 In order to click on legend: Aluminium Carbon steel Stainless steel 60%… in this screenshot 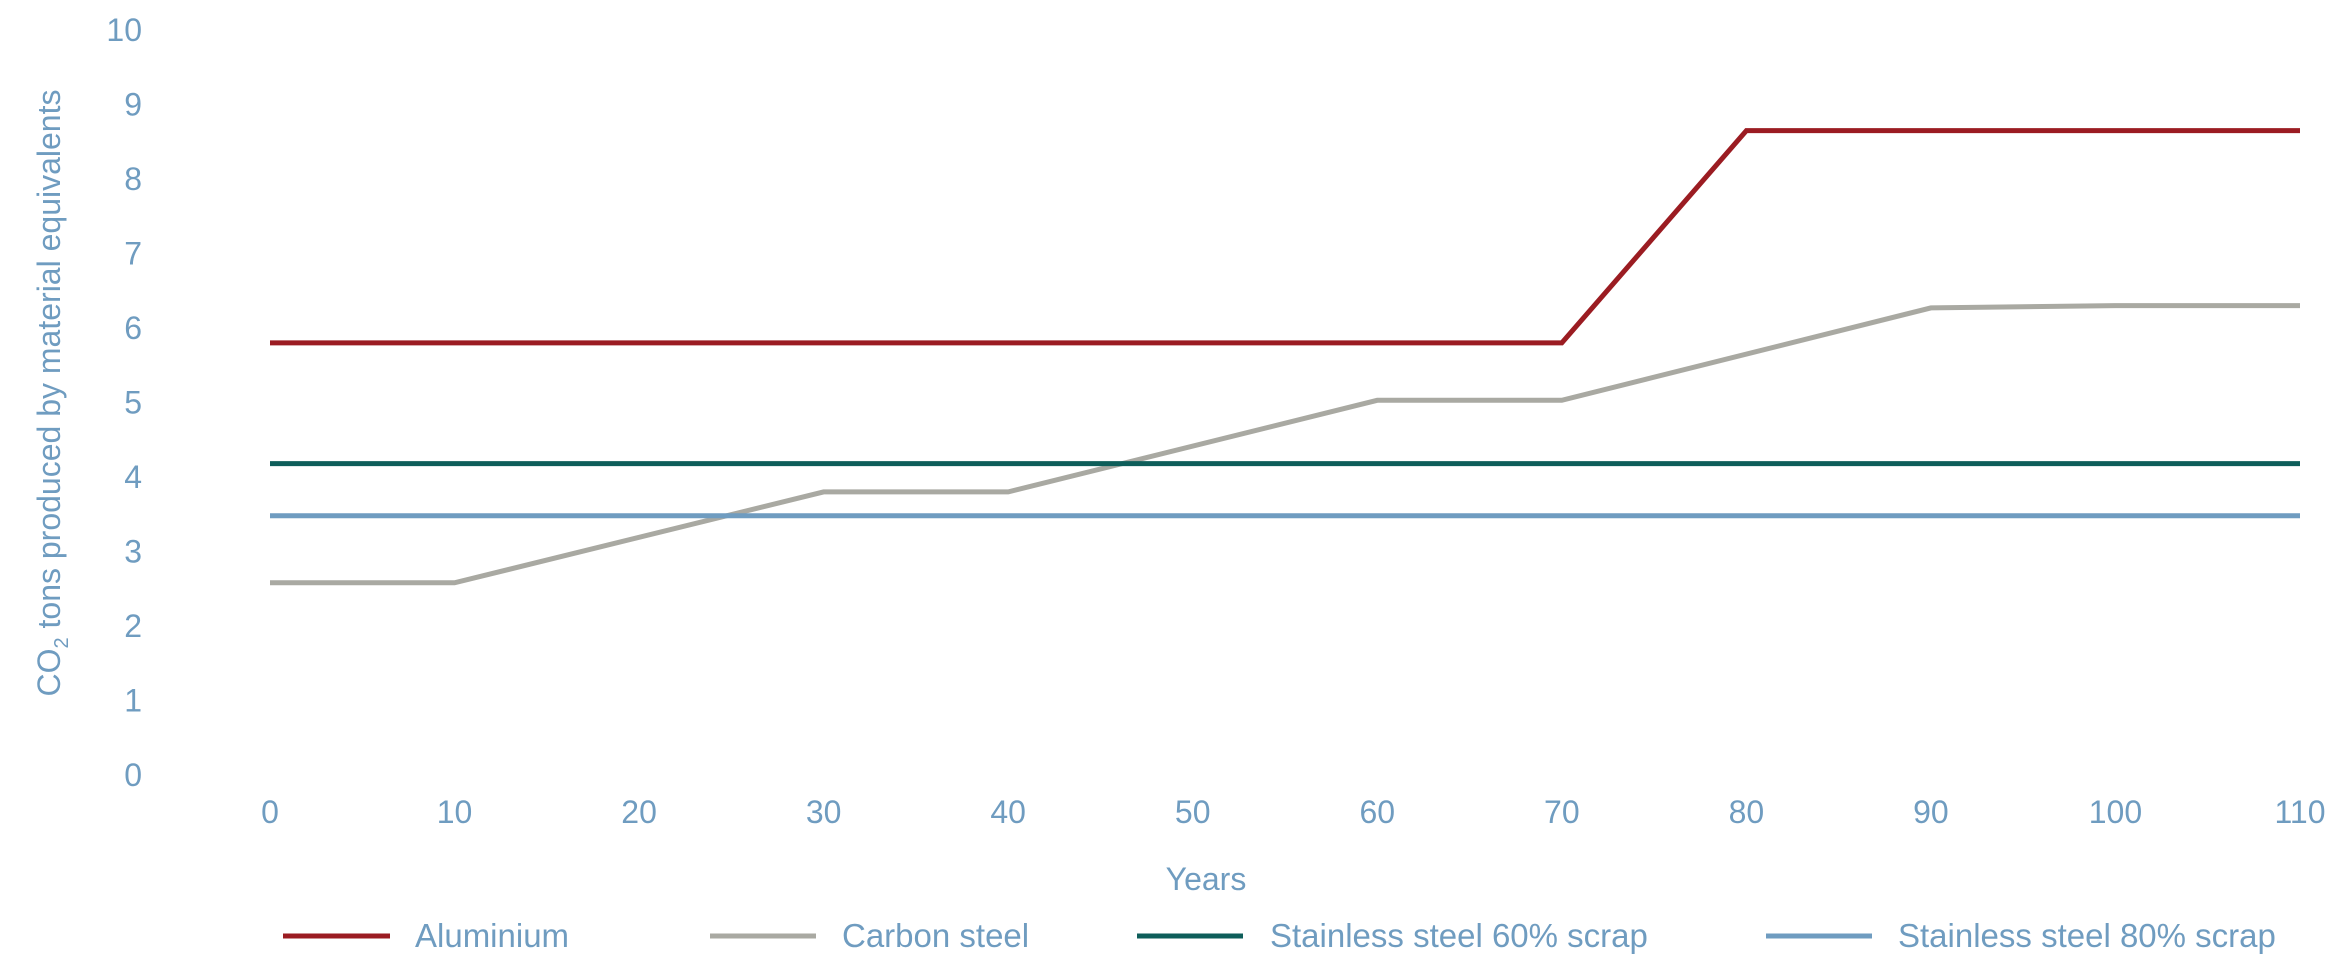, I will do `click(1279, 935)`.